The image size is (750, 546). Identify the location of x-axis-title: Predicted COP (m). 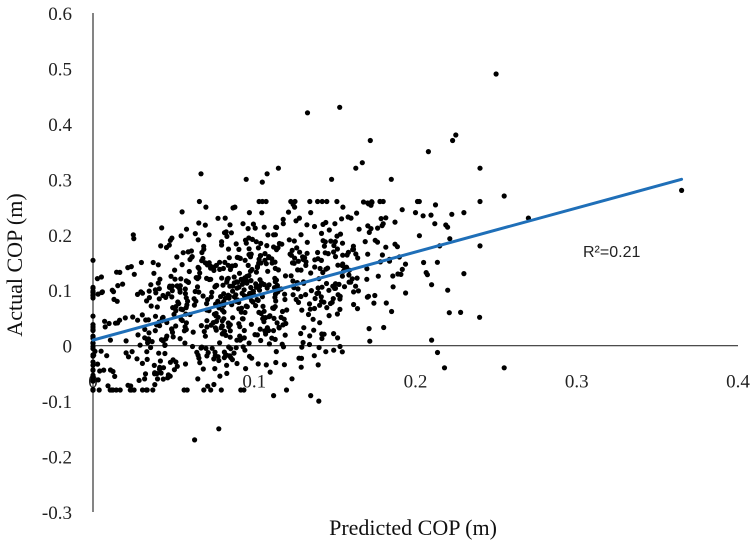
(413, 527).